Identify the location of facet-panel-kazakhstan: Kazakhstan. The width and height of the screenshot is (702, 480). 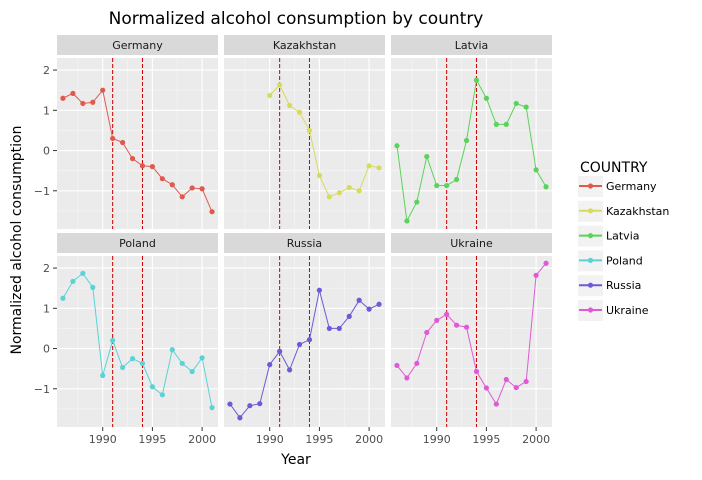
(304, 132).